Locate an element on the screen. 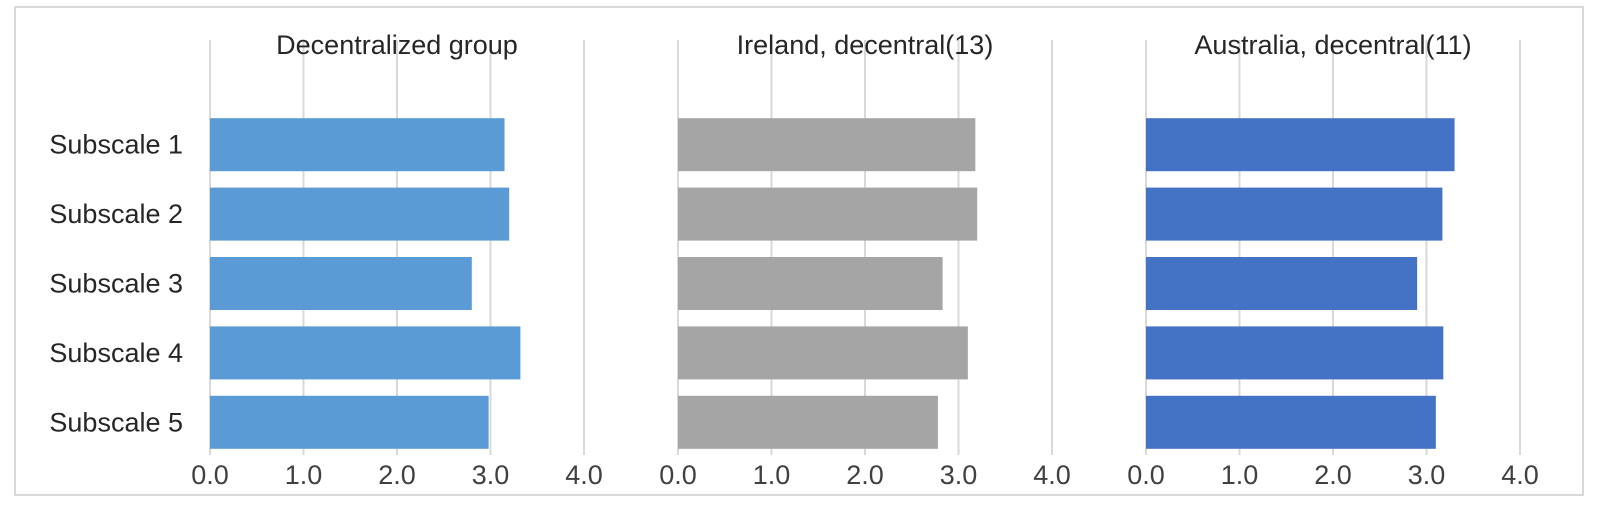 The image size is (1600, 522). category-label: Subscale 1 is located at coordinates (116, 145).